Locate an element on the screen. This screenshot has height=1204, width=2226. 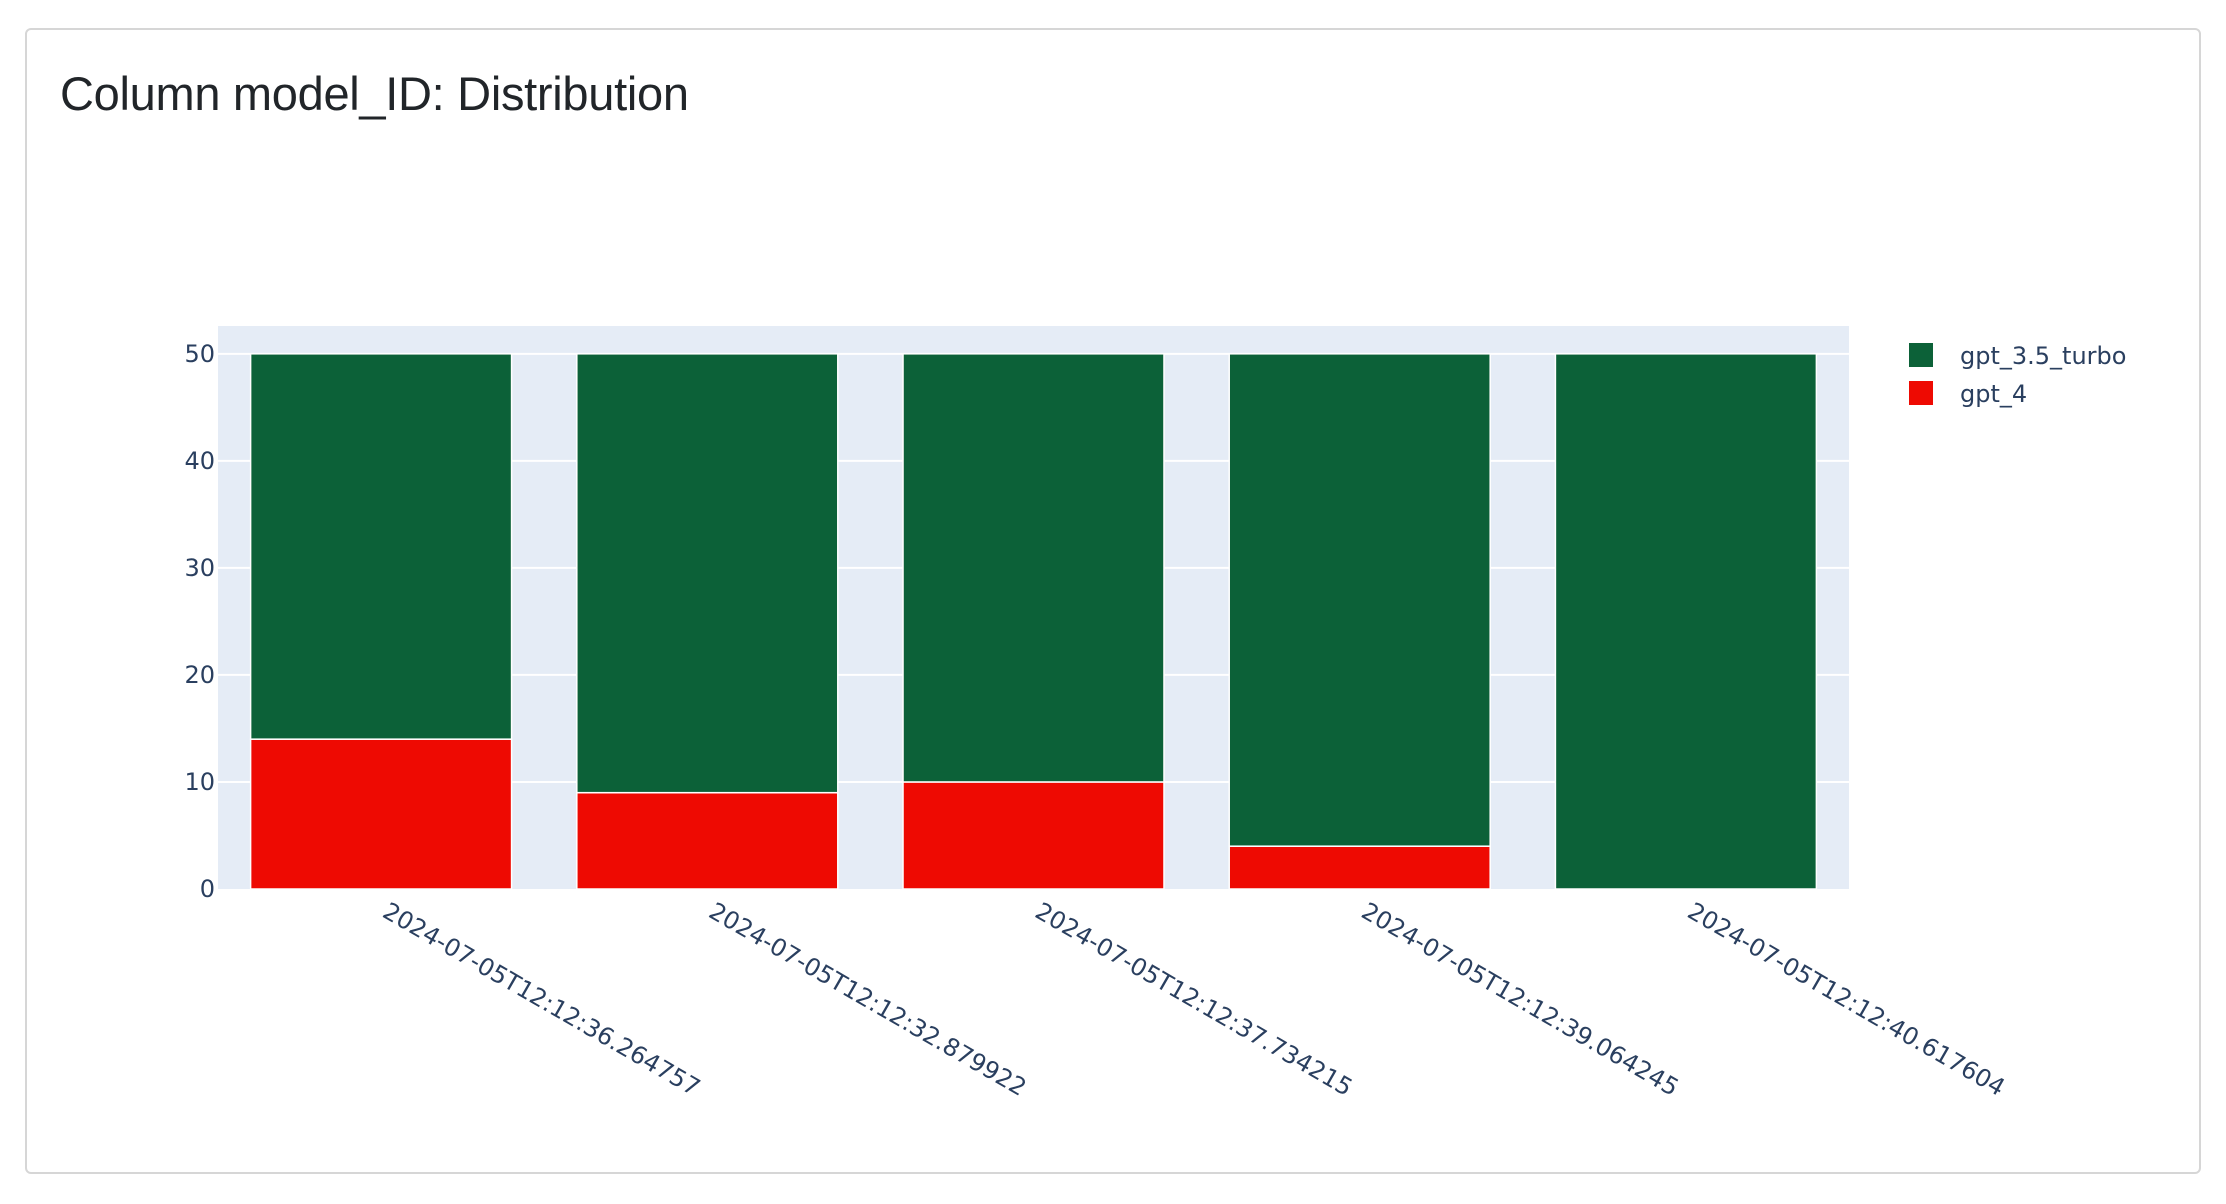
y-tick-label: 50 is located at coordinates (199, 354).